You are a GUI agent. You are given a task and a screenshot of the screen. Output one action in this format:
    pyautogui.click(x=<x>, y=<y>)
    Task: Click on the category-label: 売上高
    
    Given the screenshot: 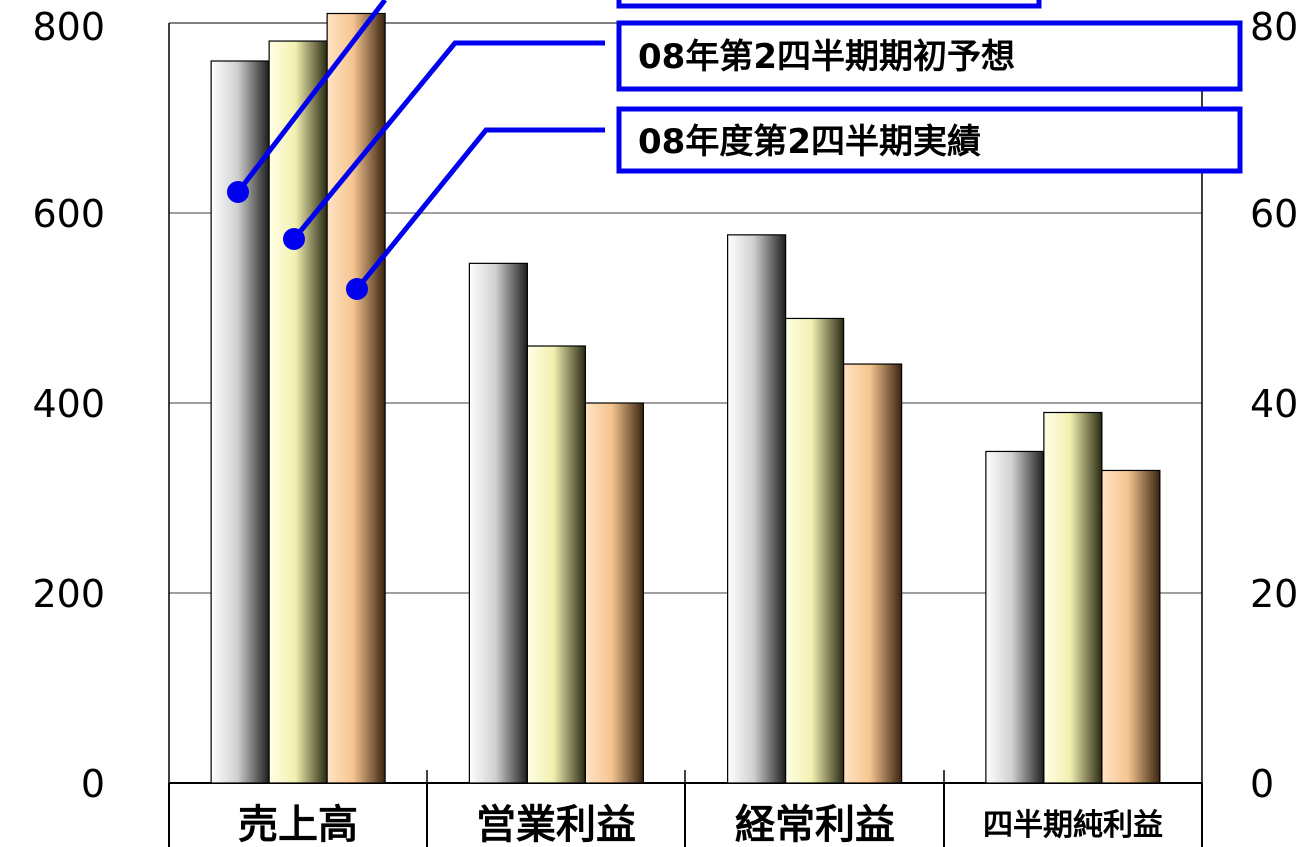 What is the action you would take?
    pyautogui.click(x=298, y=824)
    